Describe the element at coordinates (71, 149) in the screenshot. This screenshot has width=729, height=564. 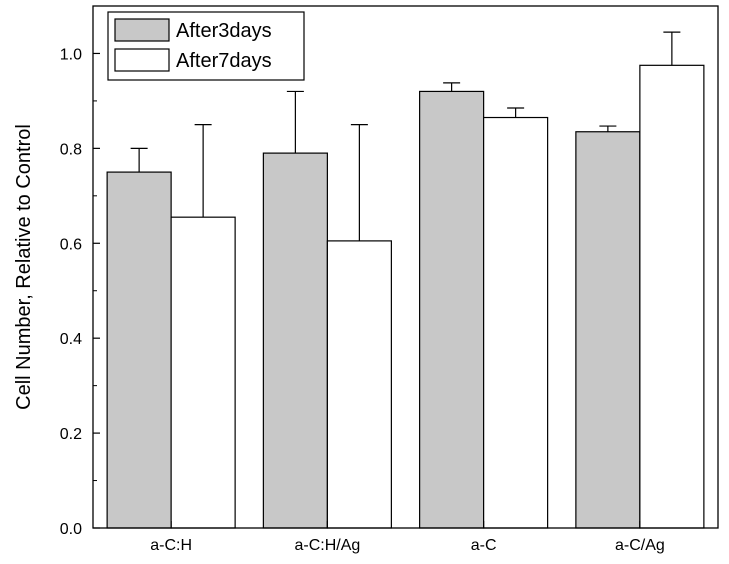
I see `y-tick-label: 0.8` at that location.